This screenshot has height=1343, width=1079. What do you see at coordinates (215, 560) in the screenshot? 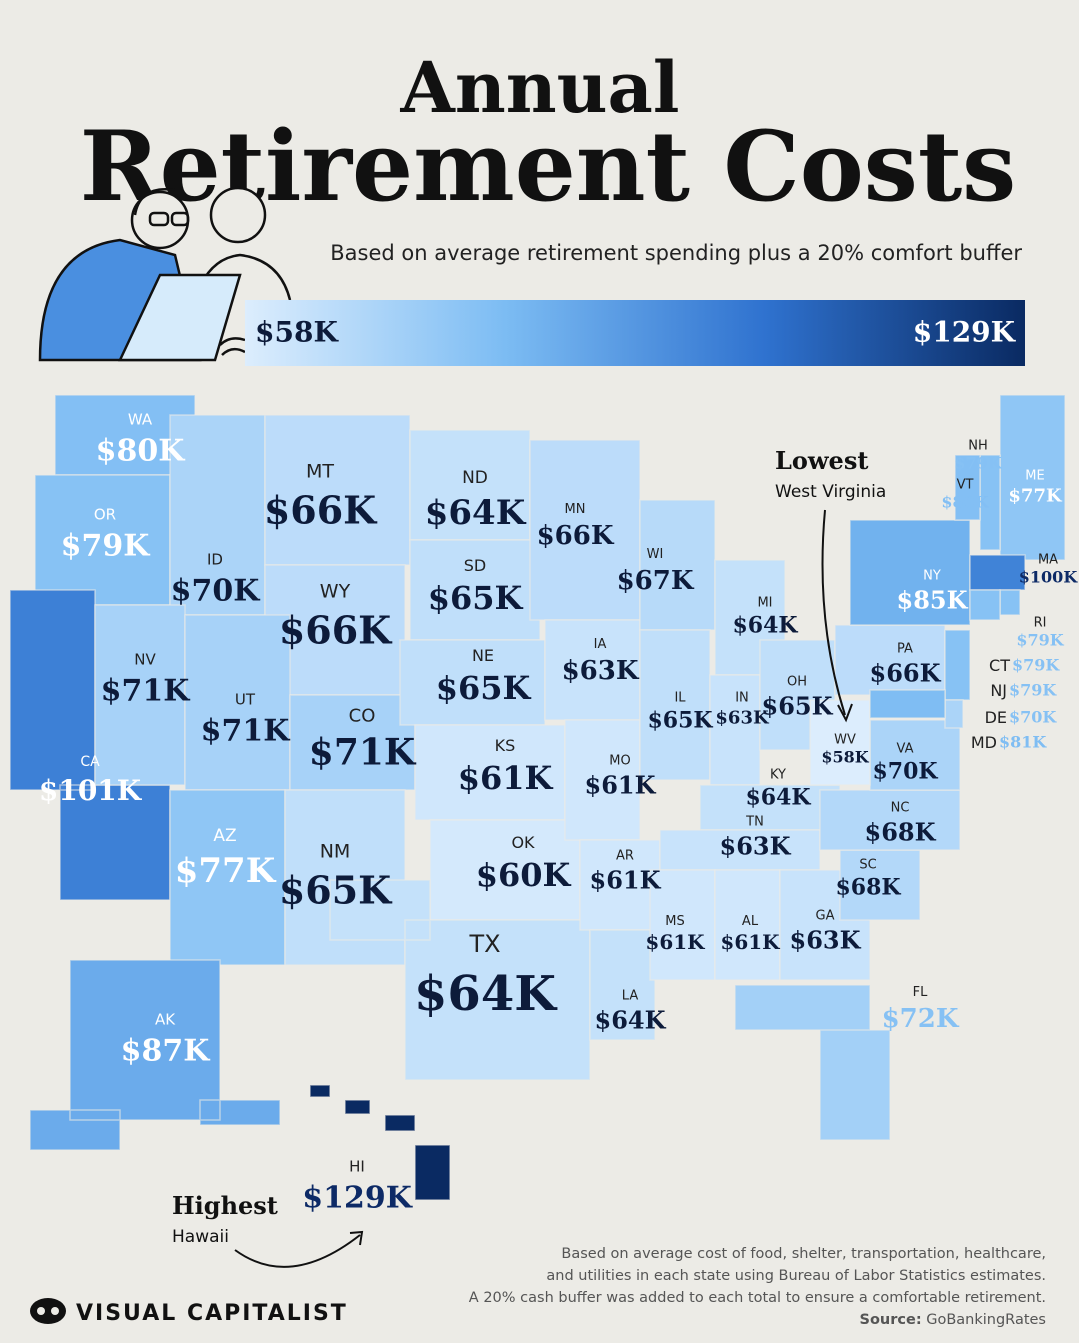
I see `state-abbr: ID` at bounding box center [215, 560].